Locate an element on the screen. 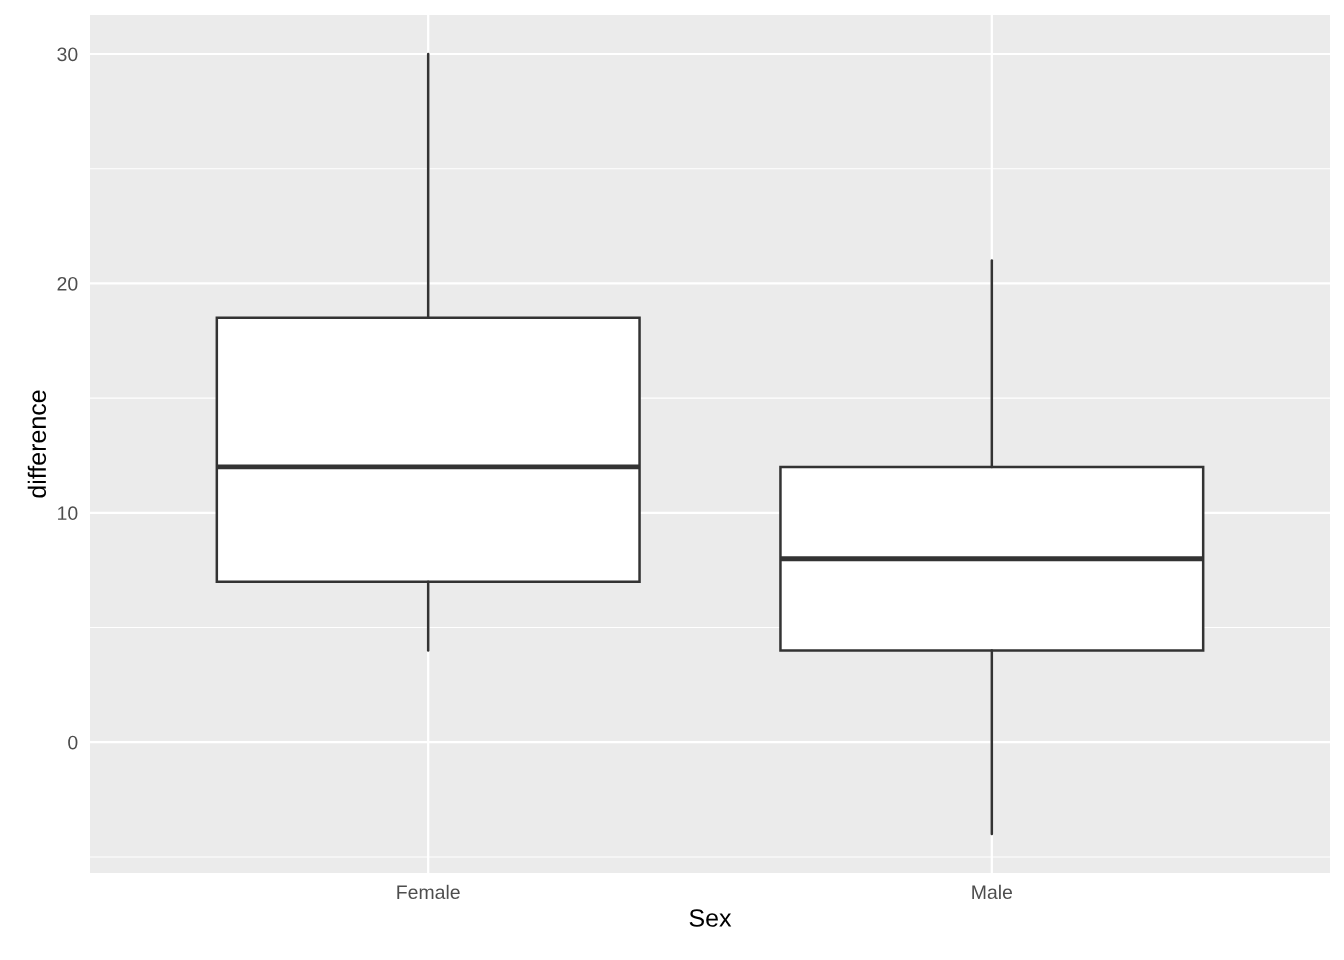 The height and width of the screenshot is (960, 1344). x-axis-title: Sex is located at coordinates (710, 918).